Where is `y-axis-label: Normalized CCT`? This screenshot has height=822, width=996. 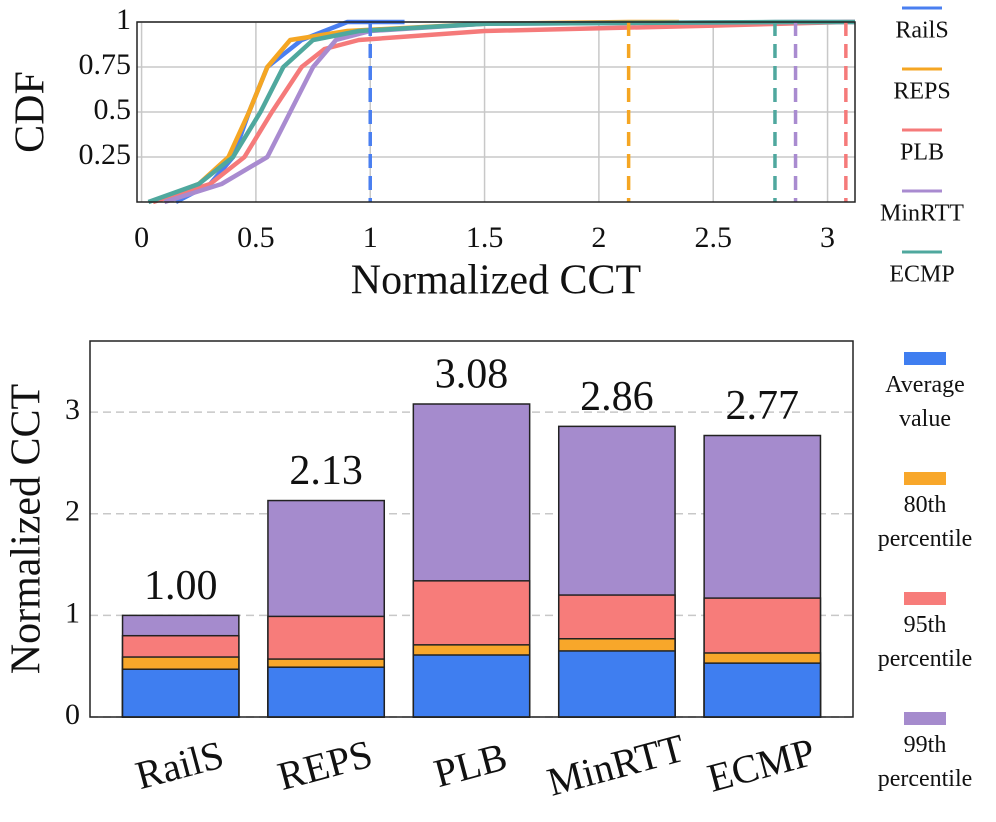
y-axis-label: Normalized CCT is located at coordinates (27, 529).